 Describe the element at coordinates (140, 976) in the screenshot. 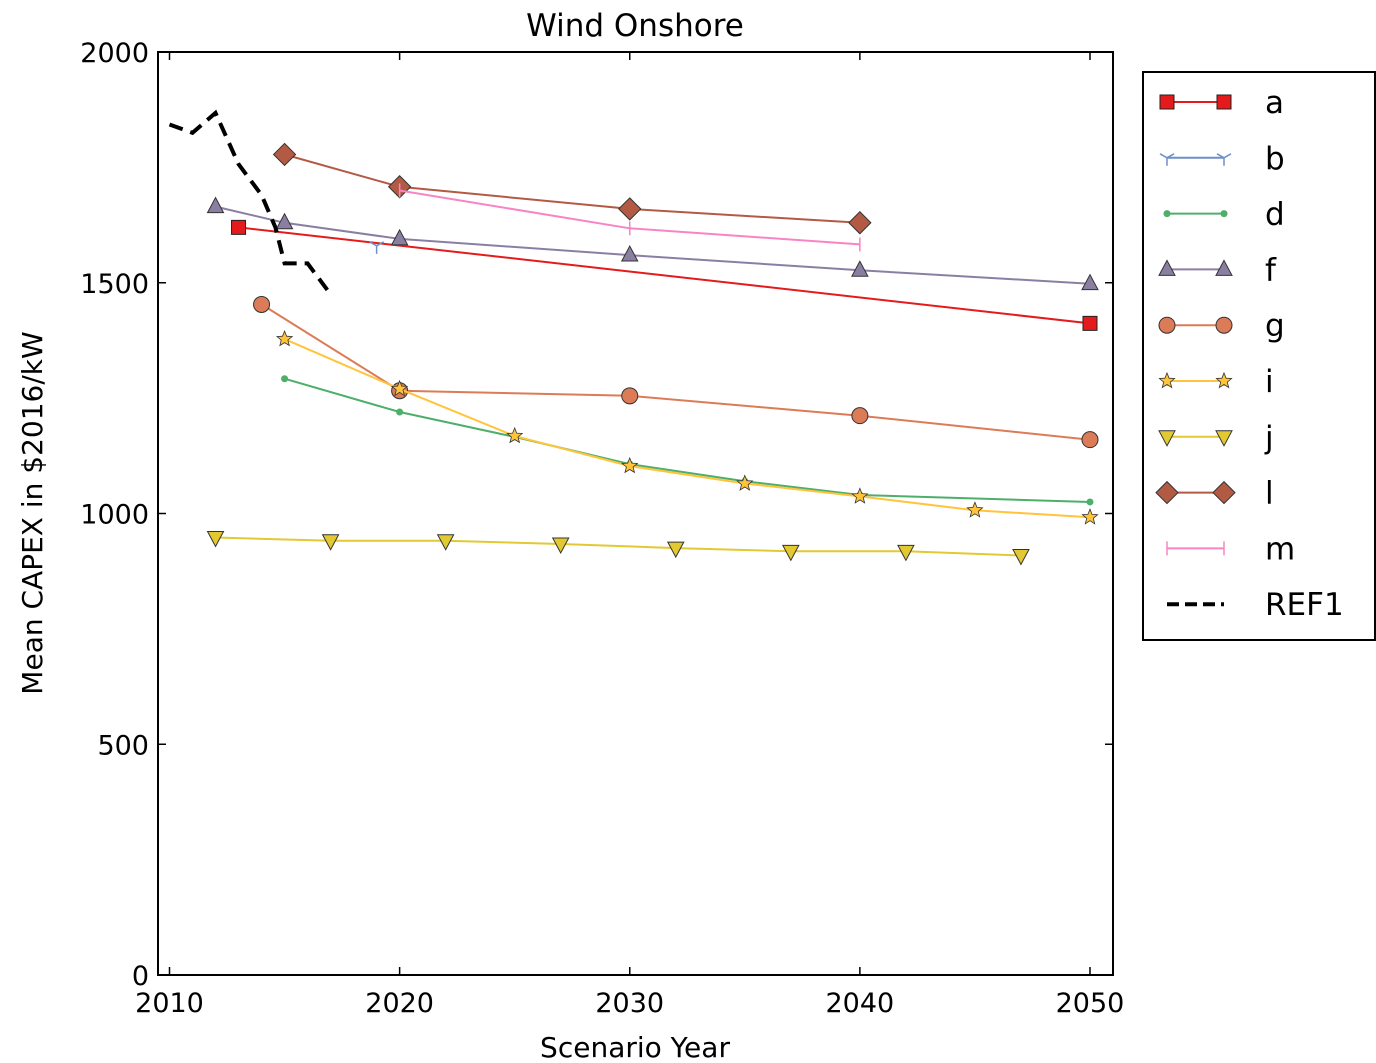

I see `y-tick-label: 0` at that location.